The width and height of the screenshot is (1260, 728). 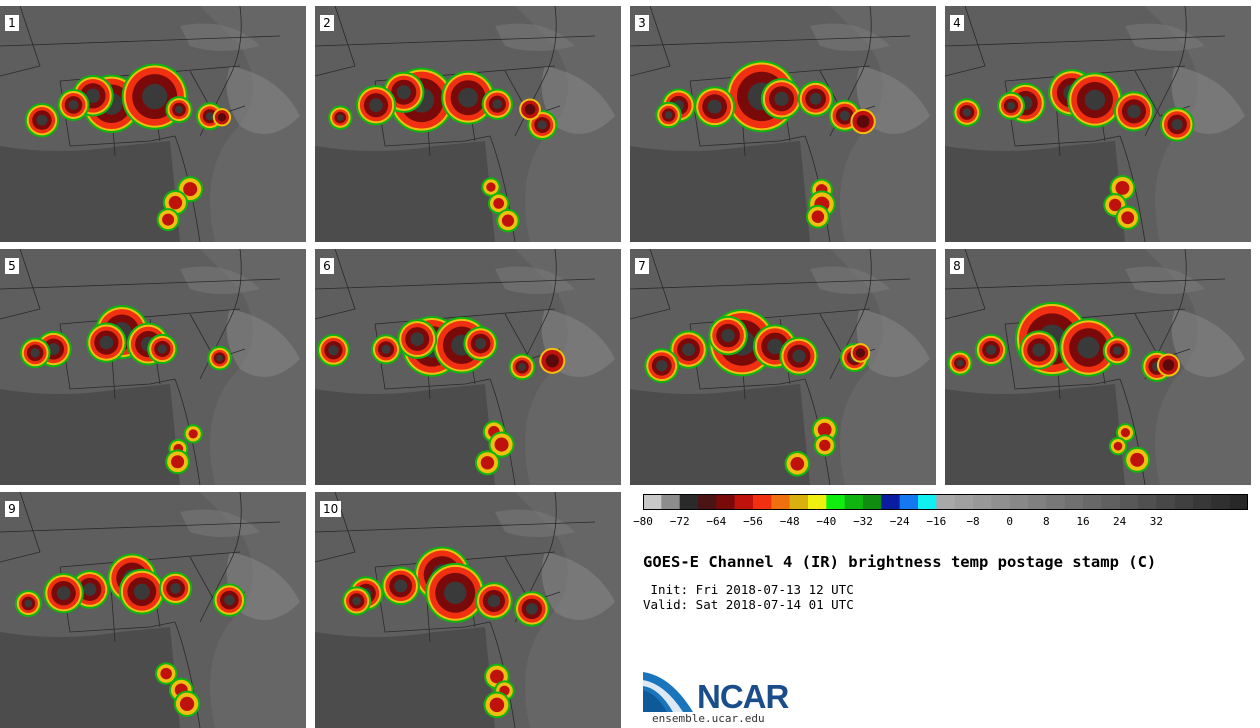 I want to click on panel-number-label: 5, so click(x=12, y=266).